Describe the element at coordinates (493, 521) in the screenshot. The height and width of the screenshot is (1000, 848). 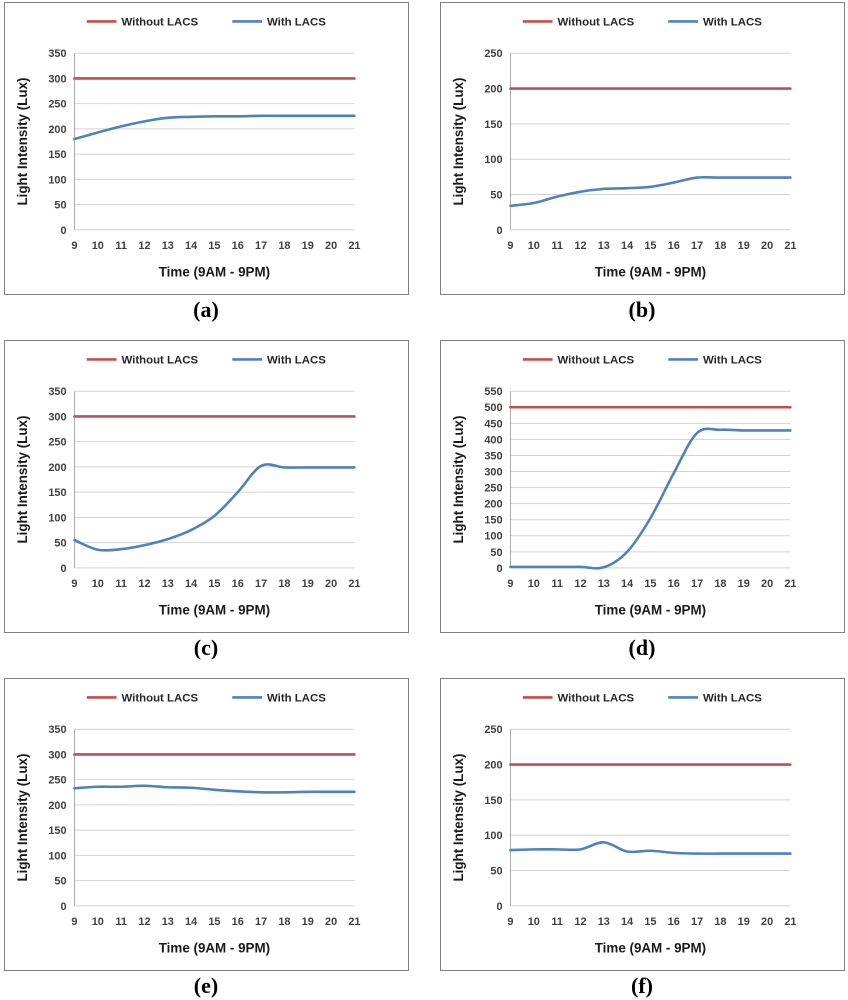
I see `y-tick-label: 150` at that location.